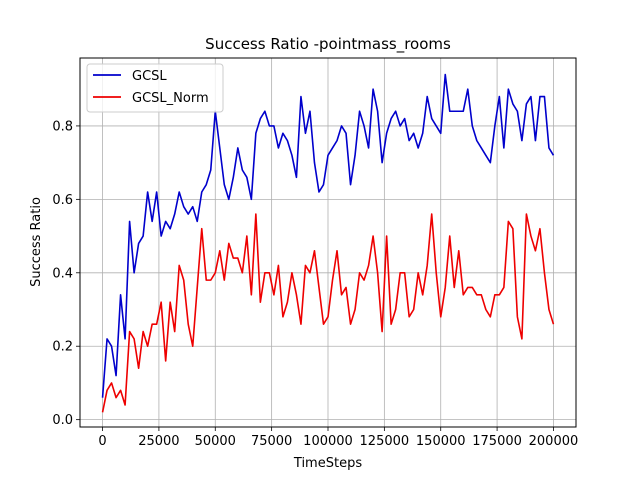 This screenshot has height=480, width=640. I want to click on x-tick-label: 0, so click(102, 441).